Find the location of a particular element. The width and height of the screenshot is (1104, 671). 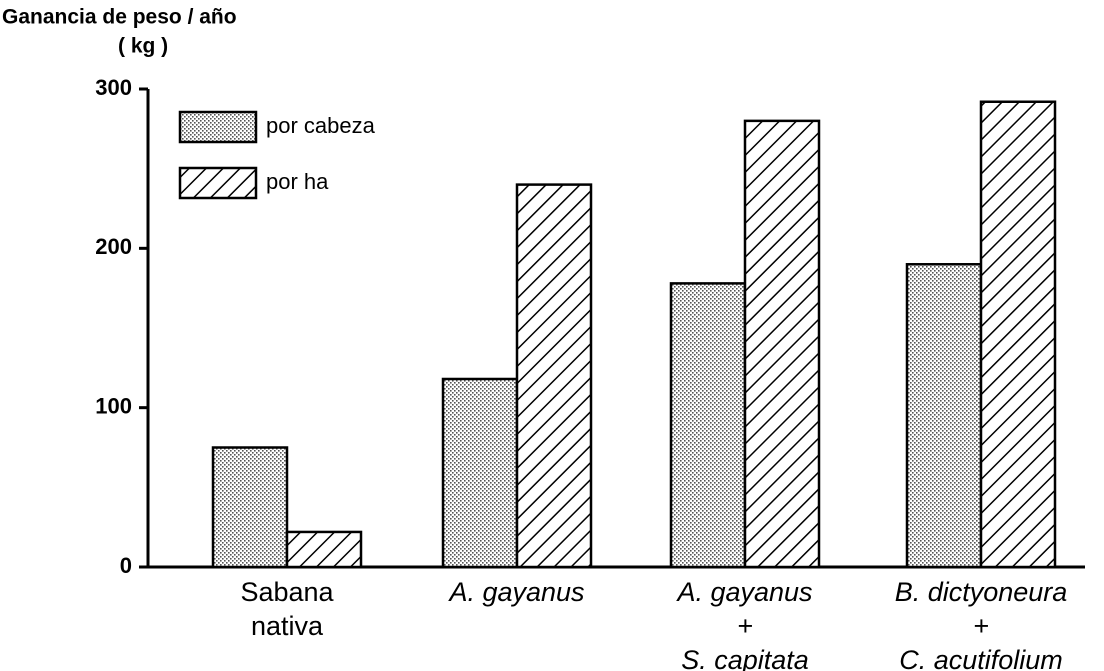

y-tick-label: 0 is located at coordinates (126, 565).